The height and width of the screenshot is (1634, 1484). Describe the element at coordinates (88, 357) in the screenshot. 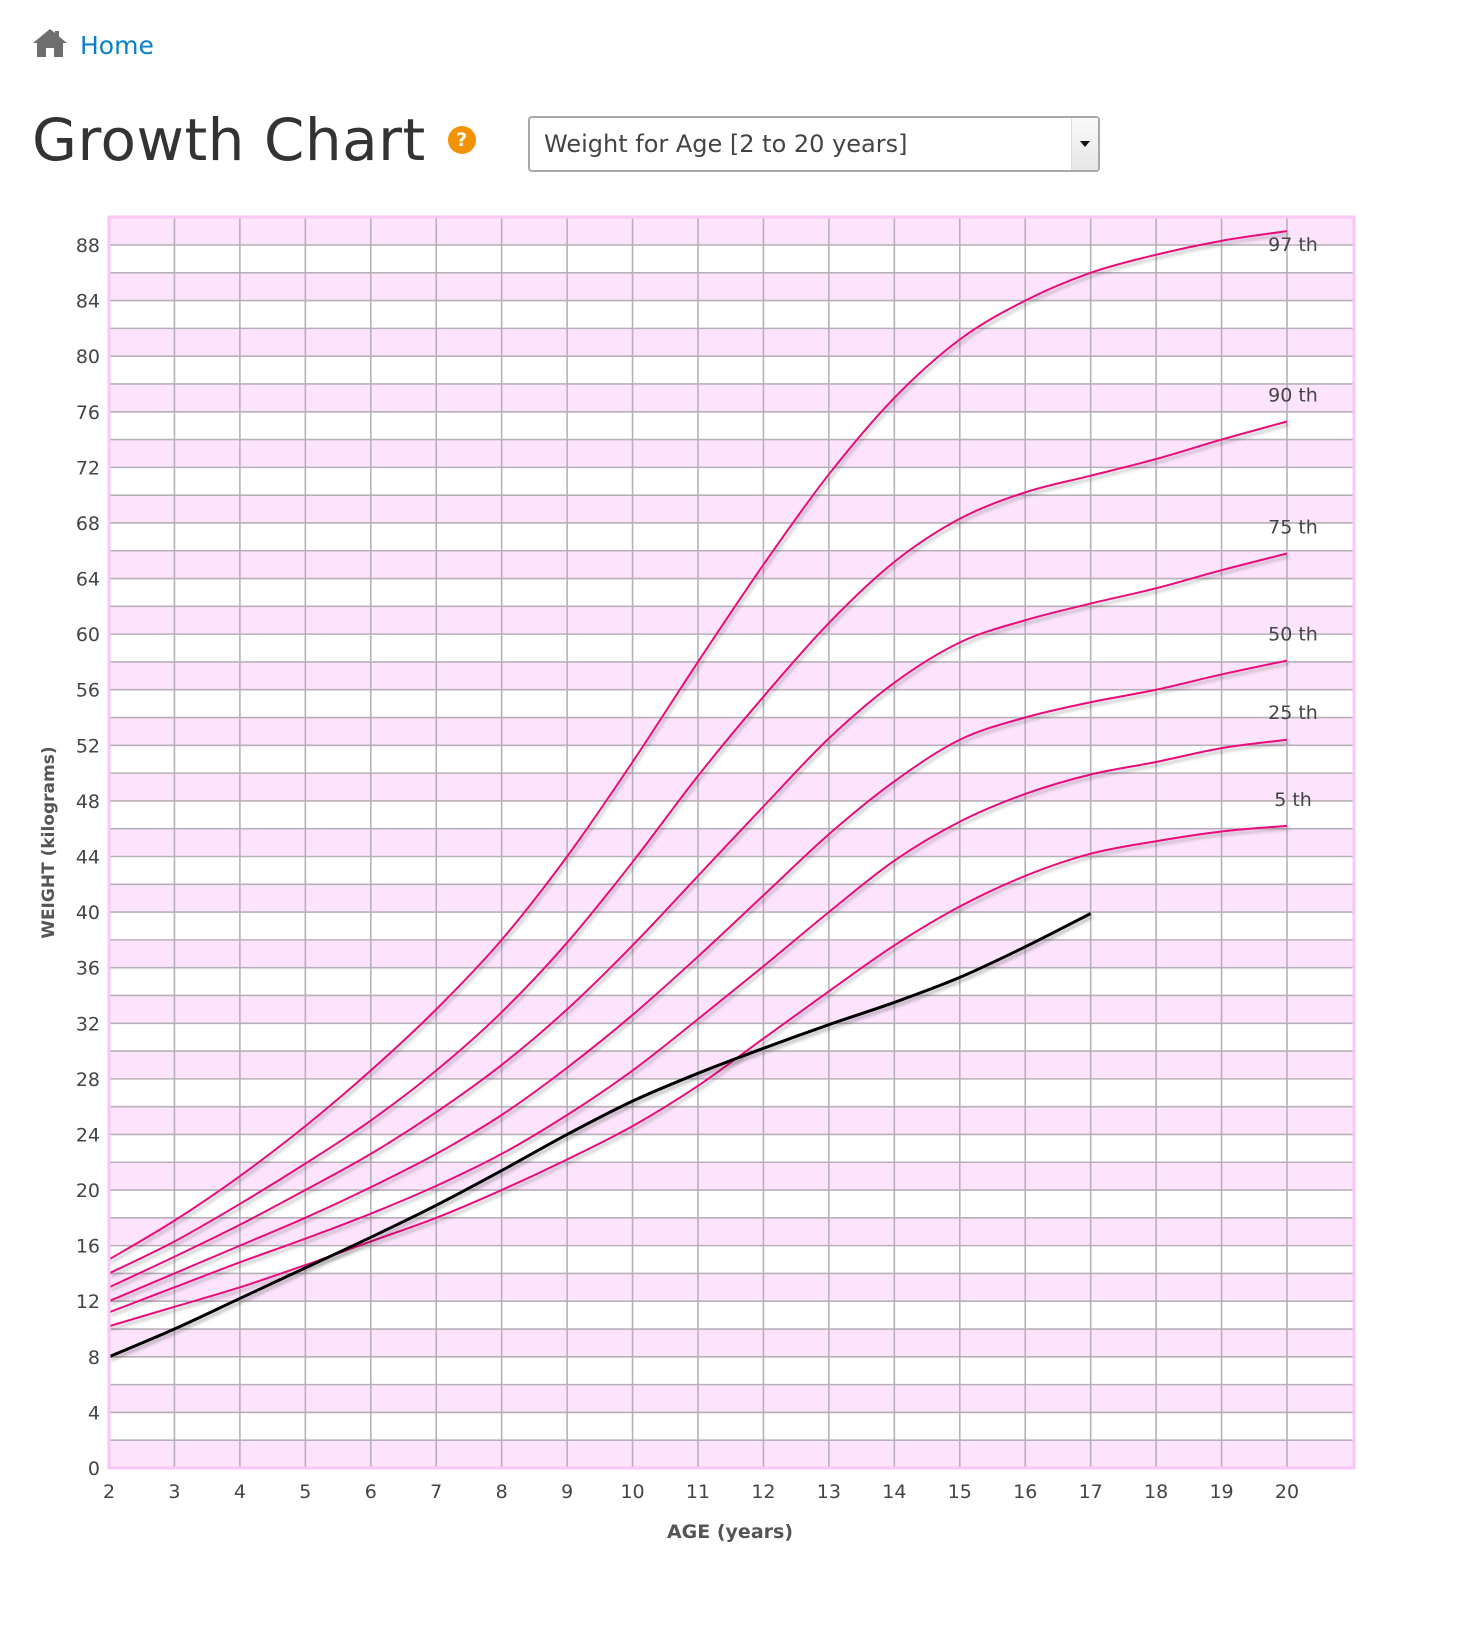

I see `y-tick-label: 80` at that location.